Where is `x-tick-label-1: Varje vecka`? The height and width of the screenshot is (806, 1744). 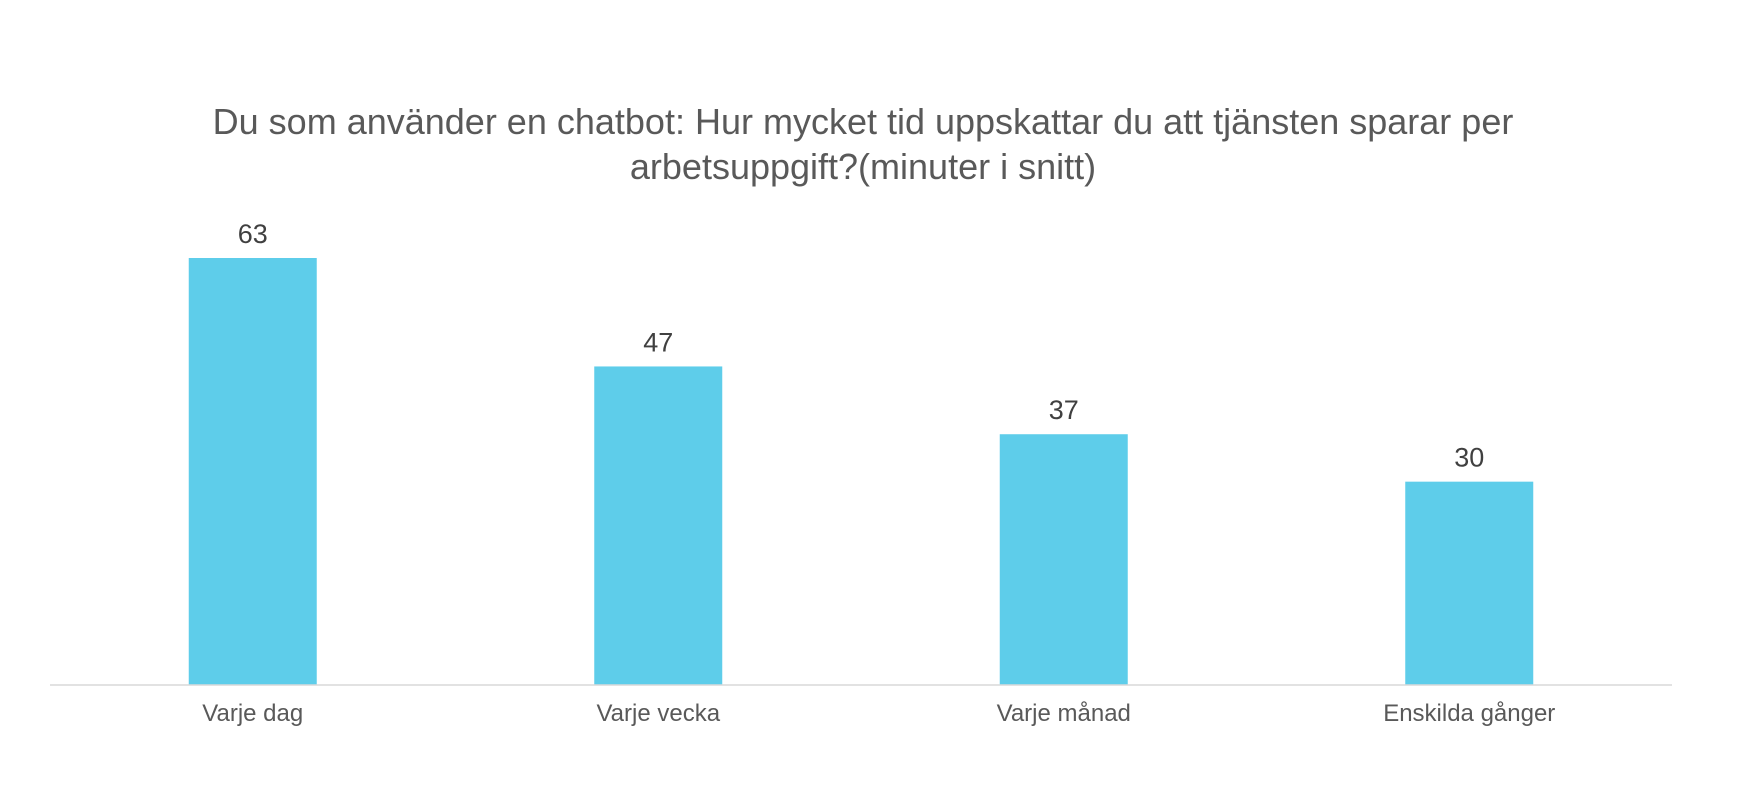 x-tick-label-1: Varje vecka is located at coordinates (658, 713).